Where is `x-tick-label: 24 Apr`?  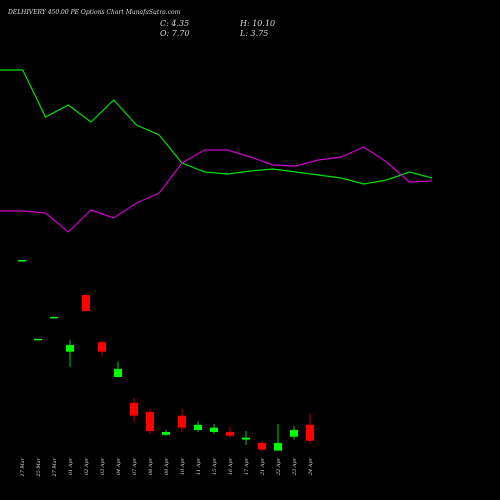 x-tick-label: 24 Apr is located at coordinates (311, 466).